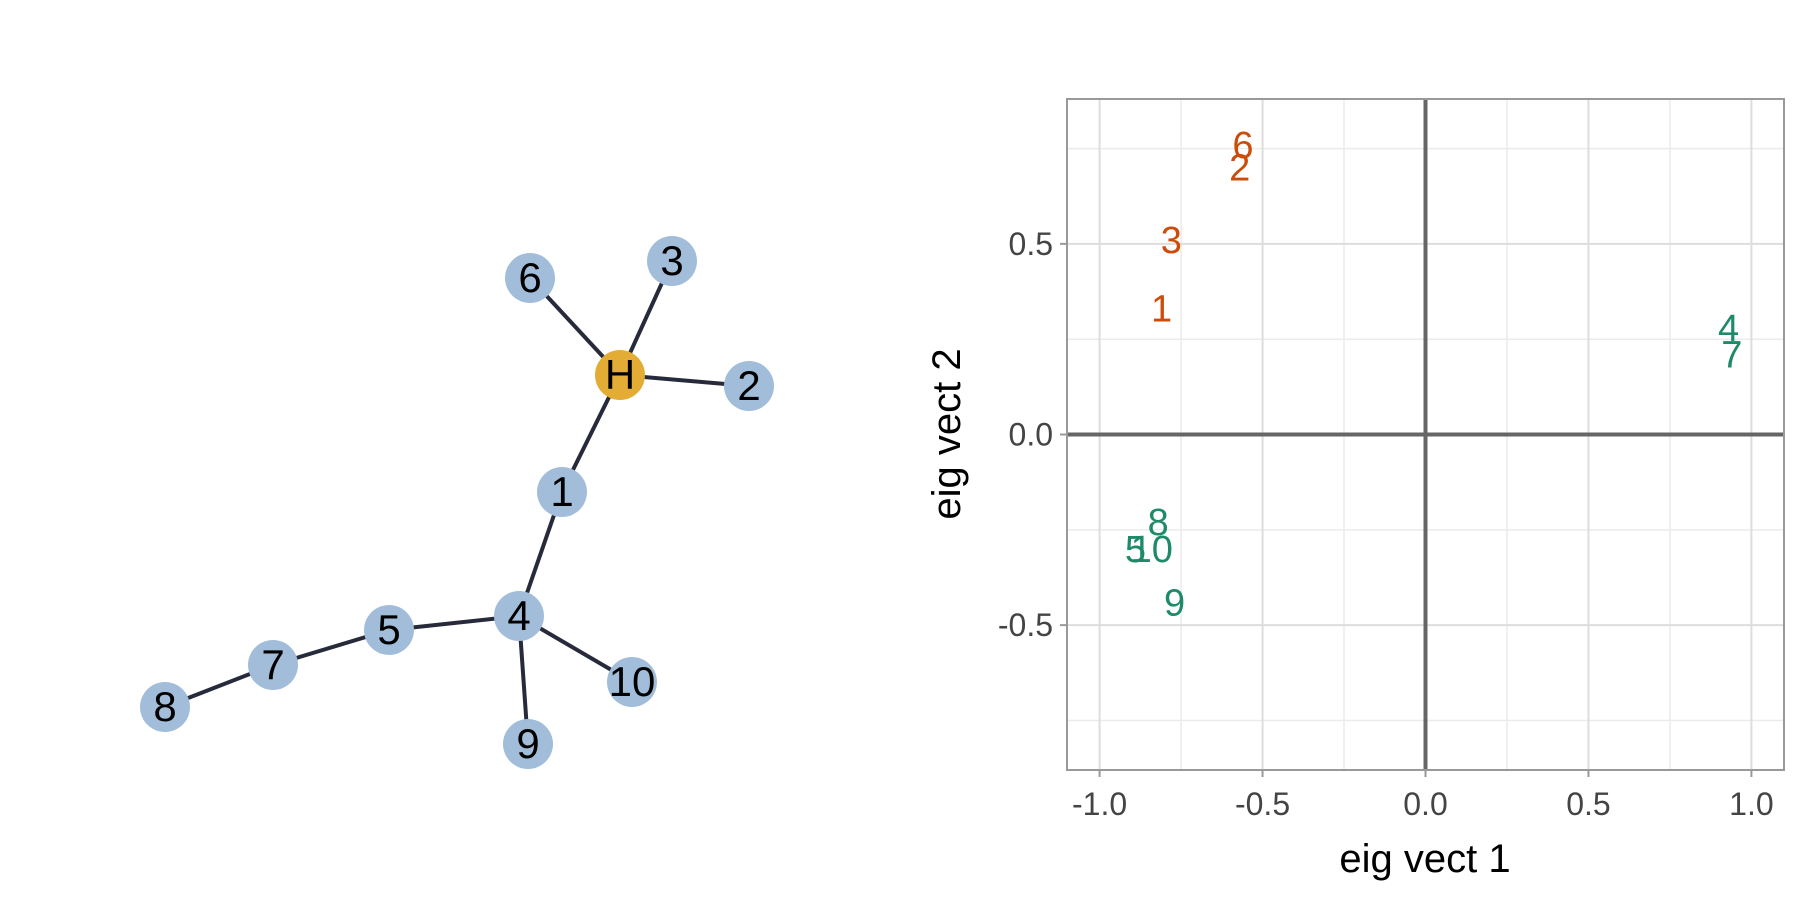  What do you see at coordinates (1242, 146) in the screenshot?
I see `point-label-6: 6` at bounding box center [1242, 146].